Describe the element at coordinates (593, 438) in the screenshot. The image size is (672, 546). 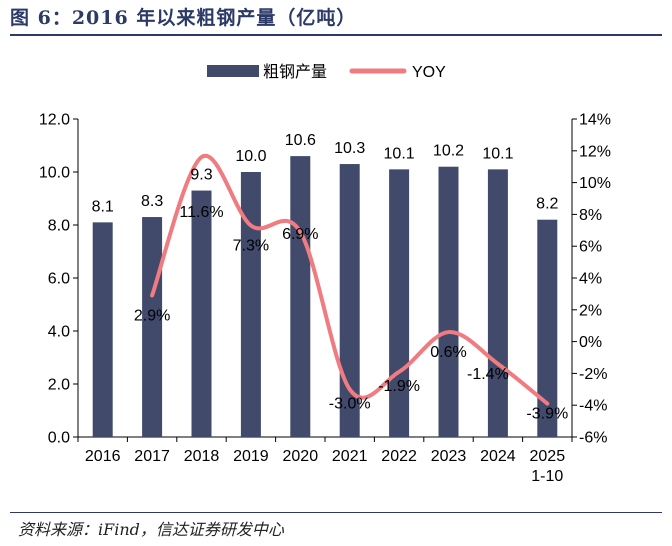
I see `y-right-tick-label: -6%` at that location.